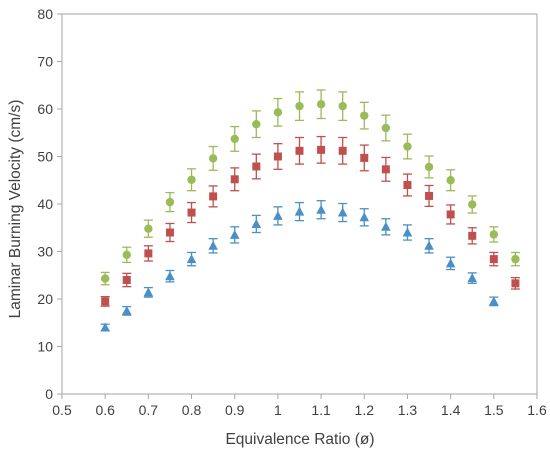 The image size is (550, 455). What do you see at coordinates (299, 439) in the screenshot?
I see `x-axis-title: Equivalence Ratio (ø)` at bounding box center [299, 439].